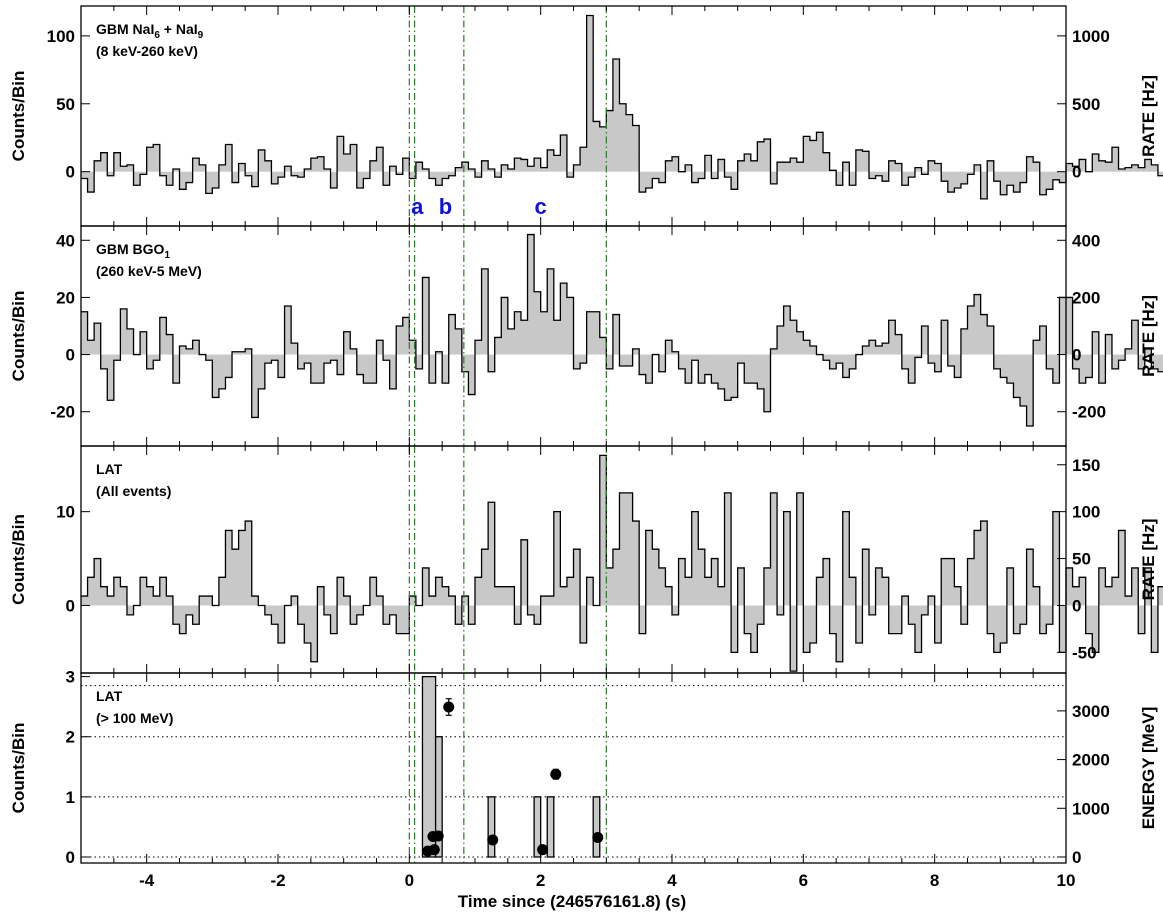 The width and height of the screenshot is (1163, 914). What do you see at coordinates (130, 249) in the screenshot?
I see `panel-label-text: GBM BGO` at bounding box center [130, 249].